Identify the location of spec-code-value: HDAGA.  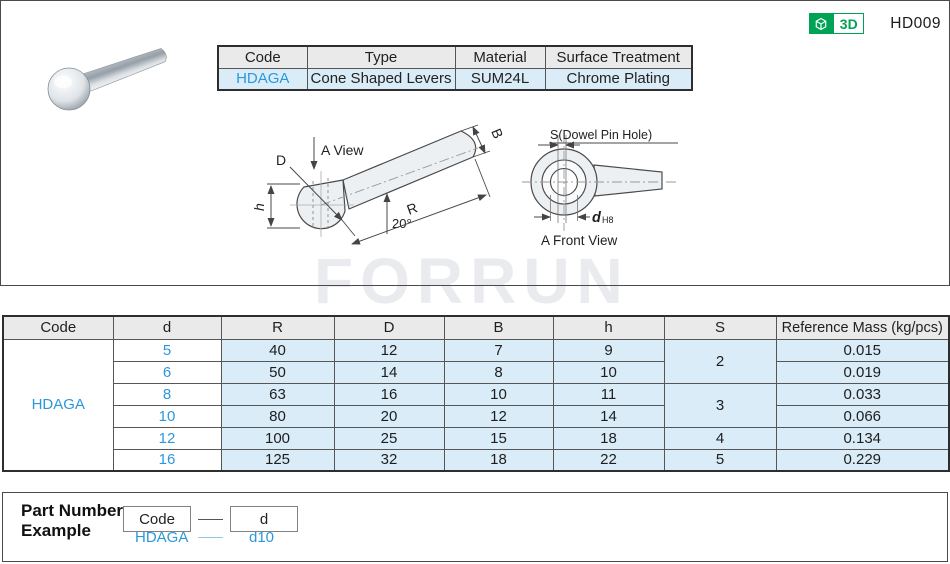
(262, 79).